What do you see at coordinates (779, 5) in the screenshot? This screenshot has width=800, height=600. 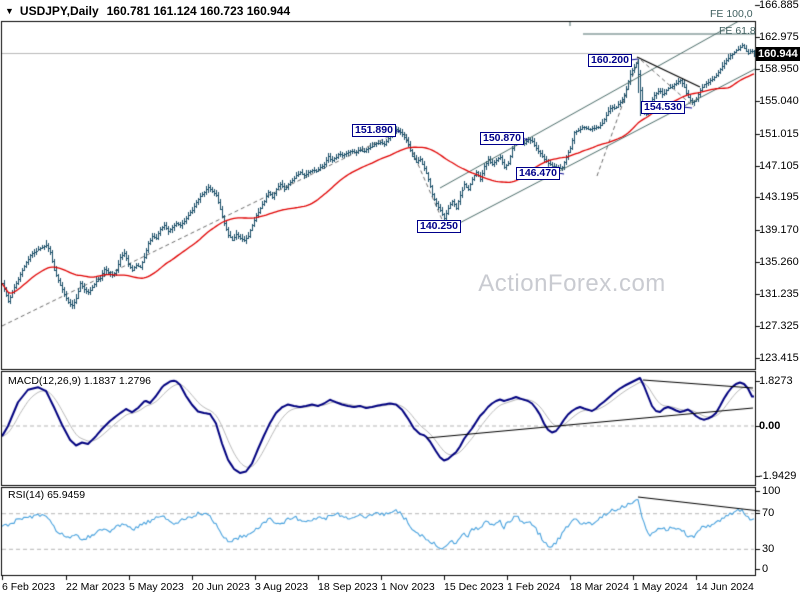 I see `price-axis-label: 166.885` at bounding box center [779, 5].